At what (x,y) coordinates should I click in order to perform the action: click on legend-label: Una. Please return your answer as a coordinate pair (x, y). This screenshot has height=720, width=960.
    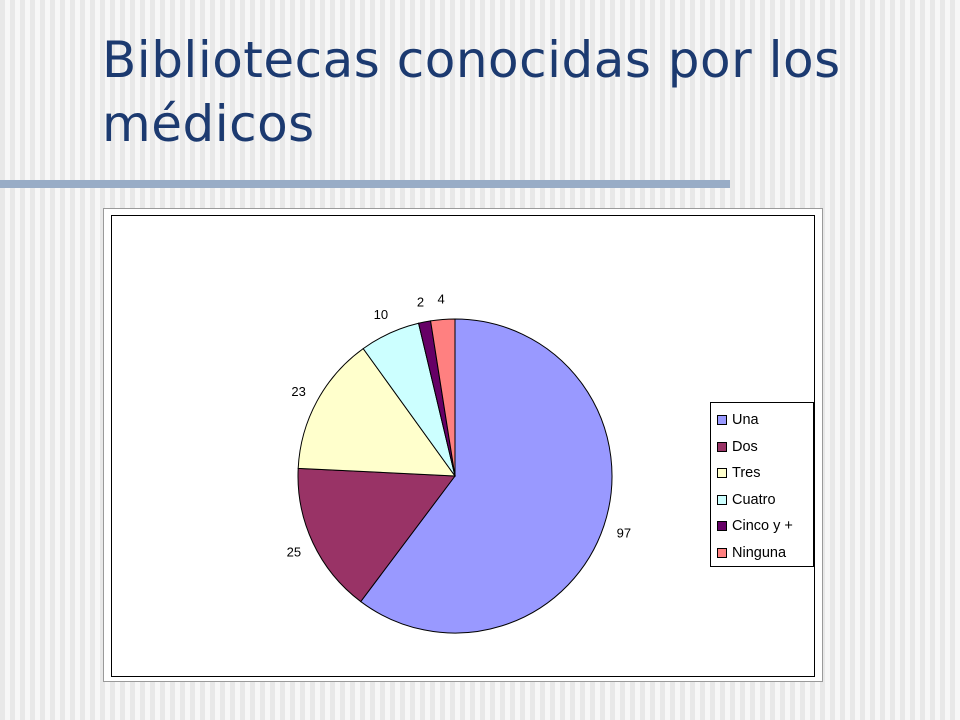
    Looking at the image, I should click on (745, 420).